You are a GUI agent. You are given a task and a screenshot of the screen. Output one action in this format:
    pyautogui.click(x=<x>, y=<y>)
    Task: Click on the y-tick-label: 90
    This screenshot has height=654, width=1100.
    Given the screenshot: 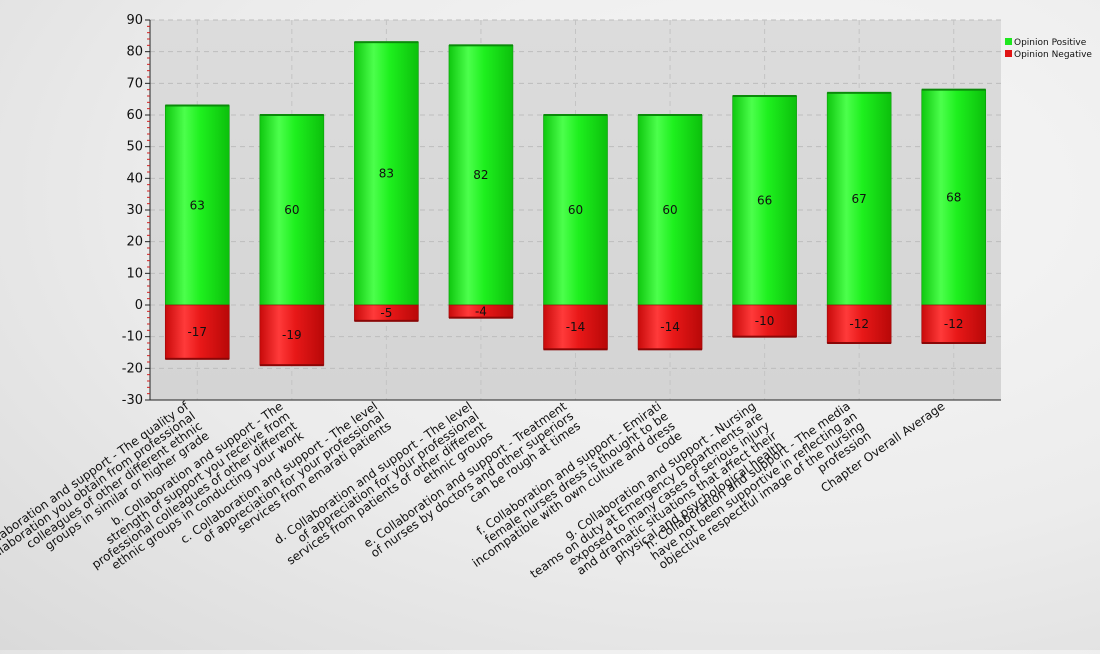 What is the action you would take?
    pyautogui.click(x=134, y=20)
    